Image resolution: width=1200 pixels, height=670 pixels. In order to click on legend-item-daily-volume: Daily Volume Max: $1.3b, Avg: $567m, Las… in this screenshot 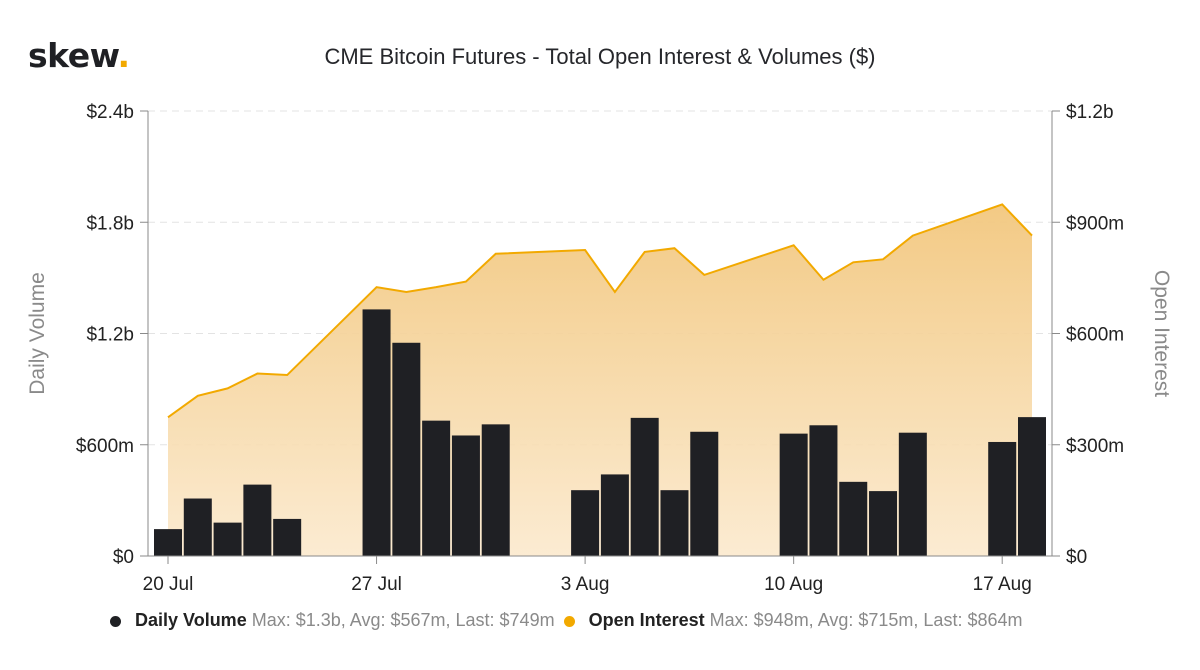, I will do `click(332, 620)`.